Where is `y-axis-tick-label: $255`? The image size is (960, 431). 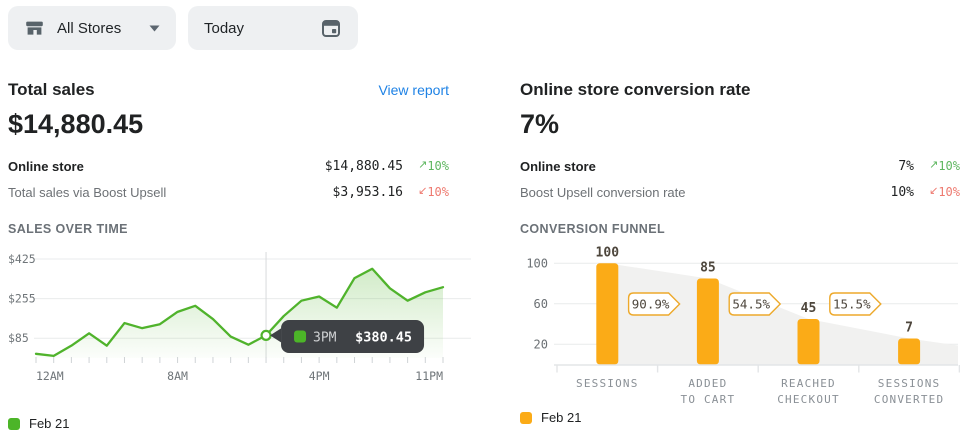
y-axis-tick-label: $255 is located at coordinates (22, 299).